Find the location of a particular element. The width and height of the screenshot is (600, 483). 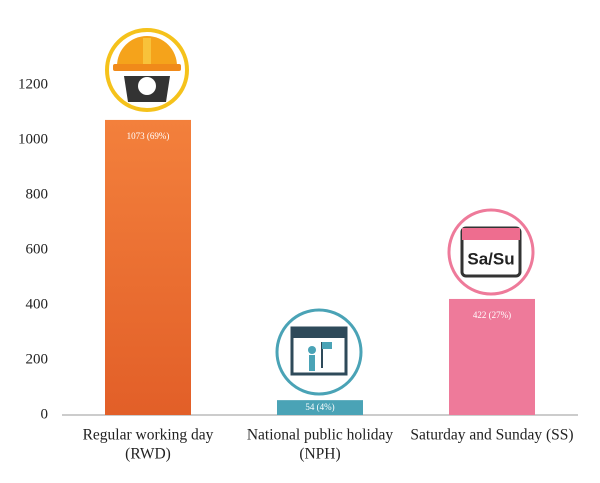

x-tick-label: Regular working day is located at coordinates (148, 435).